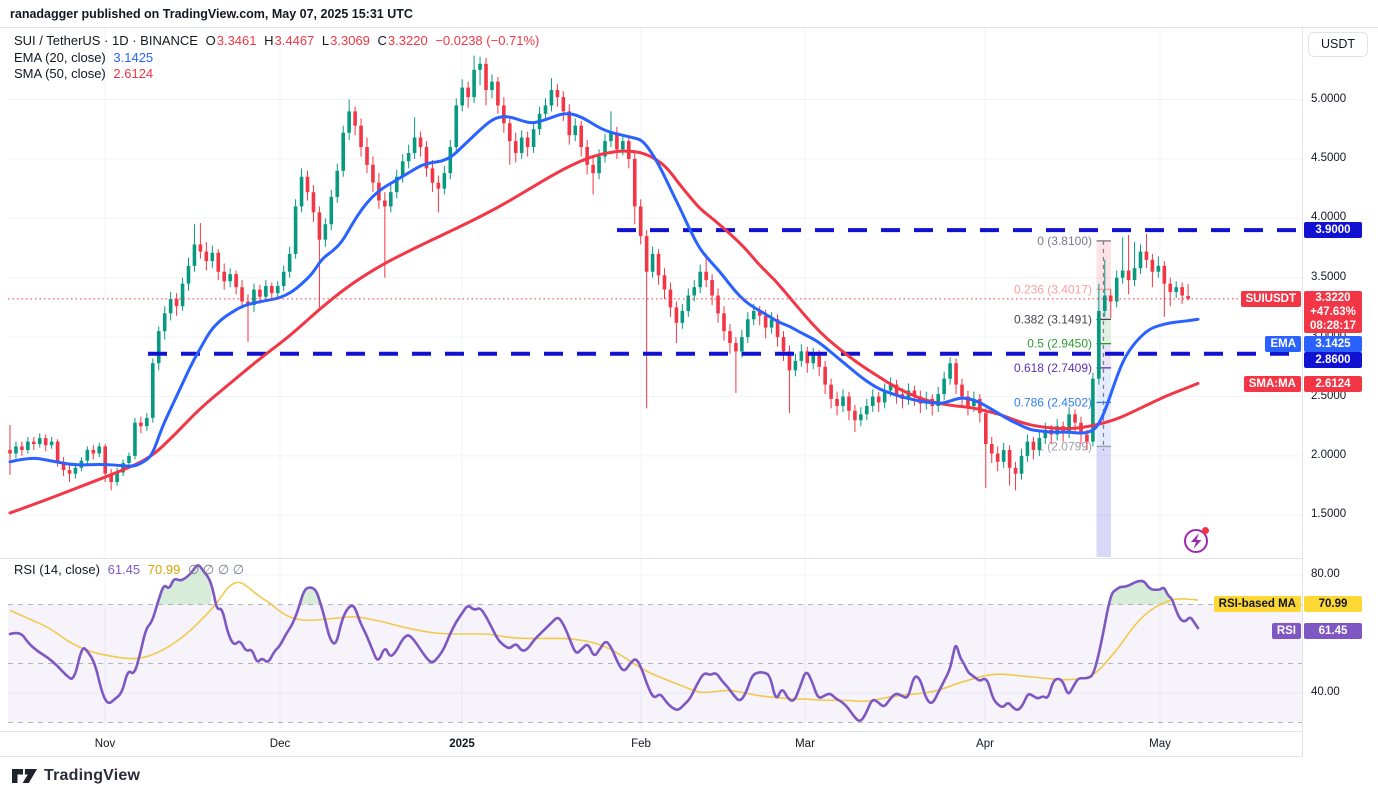  What do you see at coordinates (105, 744) in the screenshot?
I see `time-tick-nov: Nov` at bounding box center [105, 744].